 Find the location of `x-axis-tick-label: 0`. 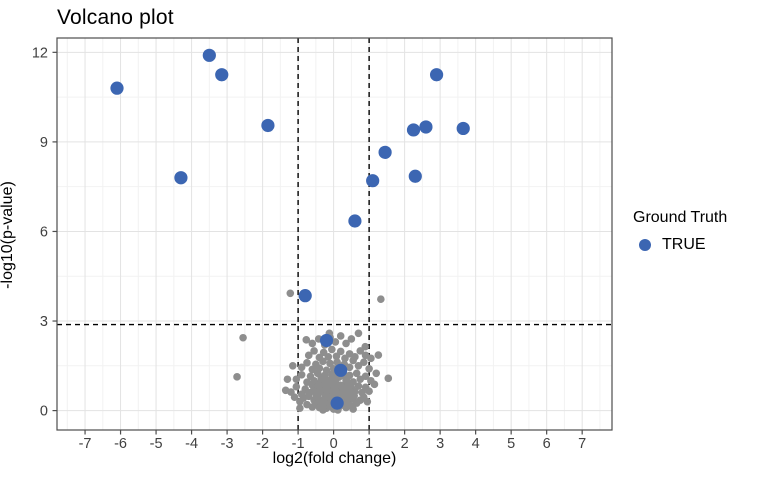

x-axis-tick-label: 0 is located at coordinates (334, 444).